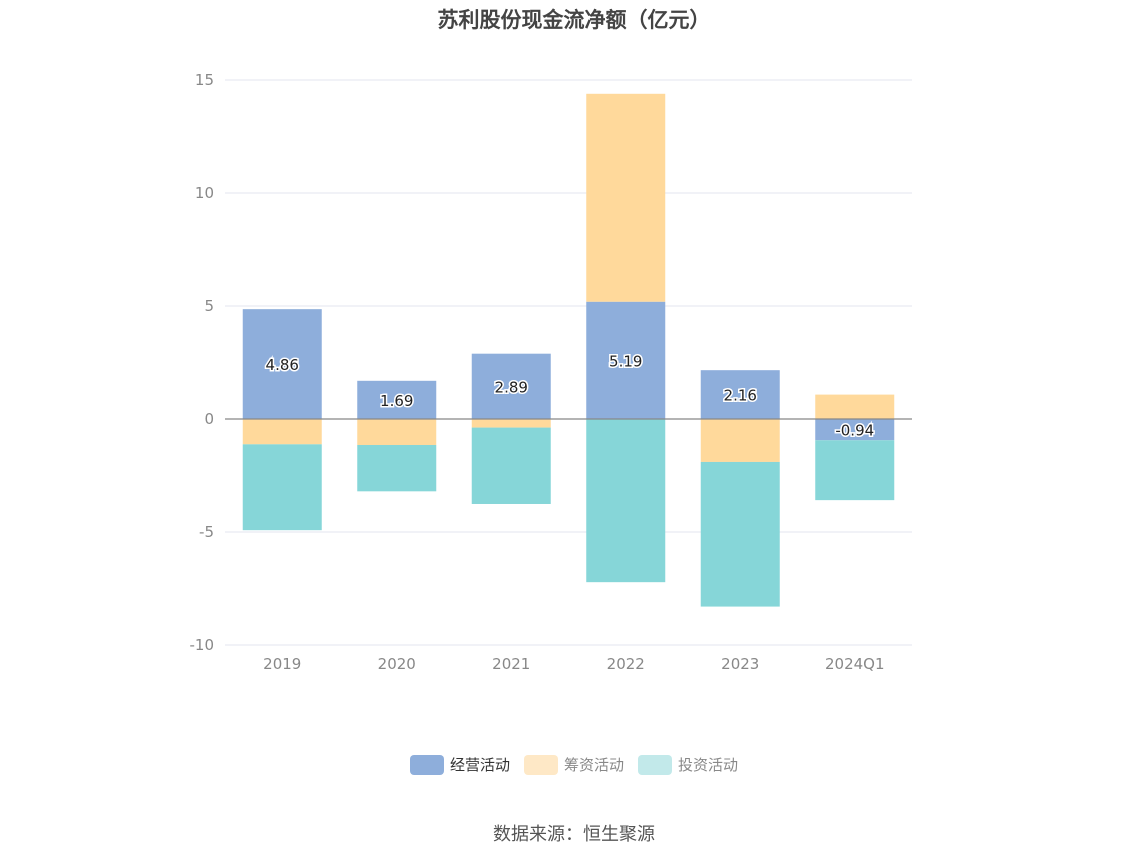  I want to click on data-label-2019: 4.86, so click(282, 365).